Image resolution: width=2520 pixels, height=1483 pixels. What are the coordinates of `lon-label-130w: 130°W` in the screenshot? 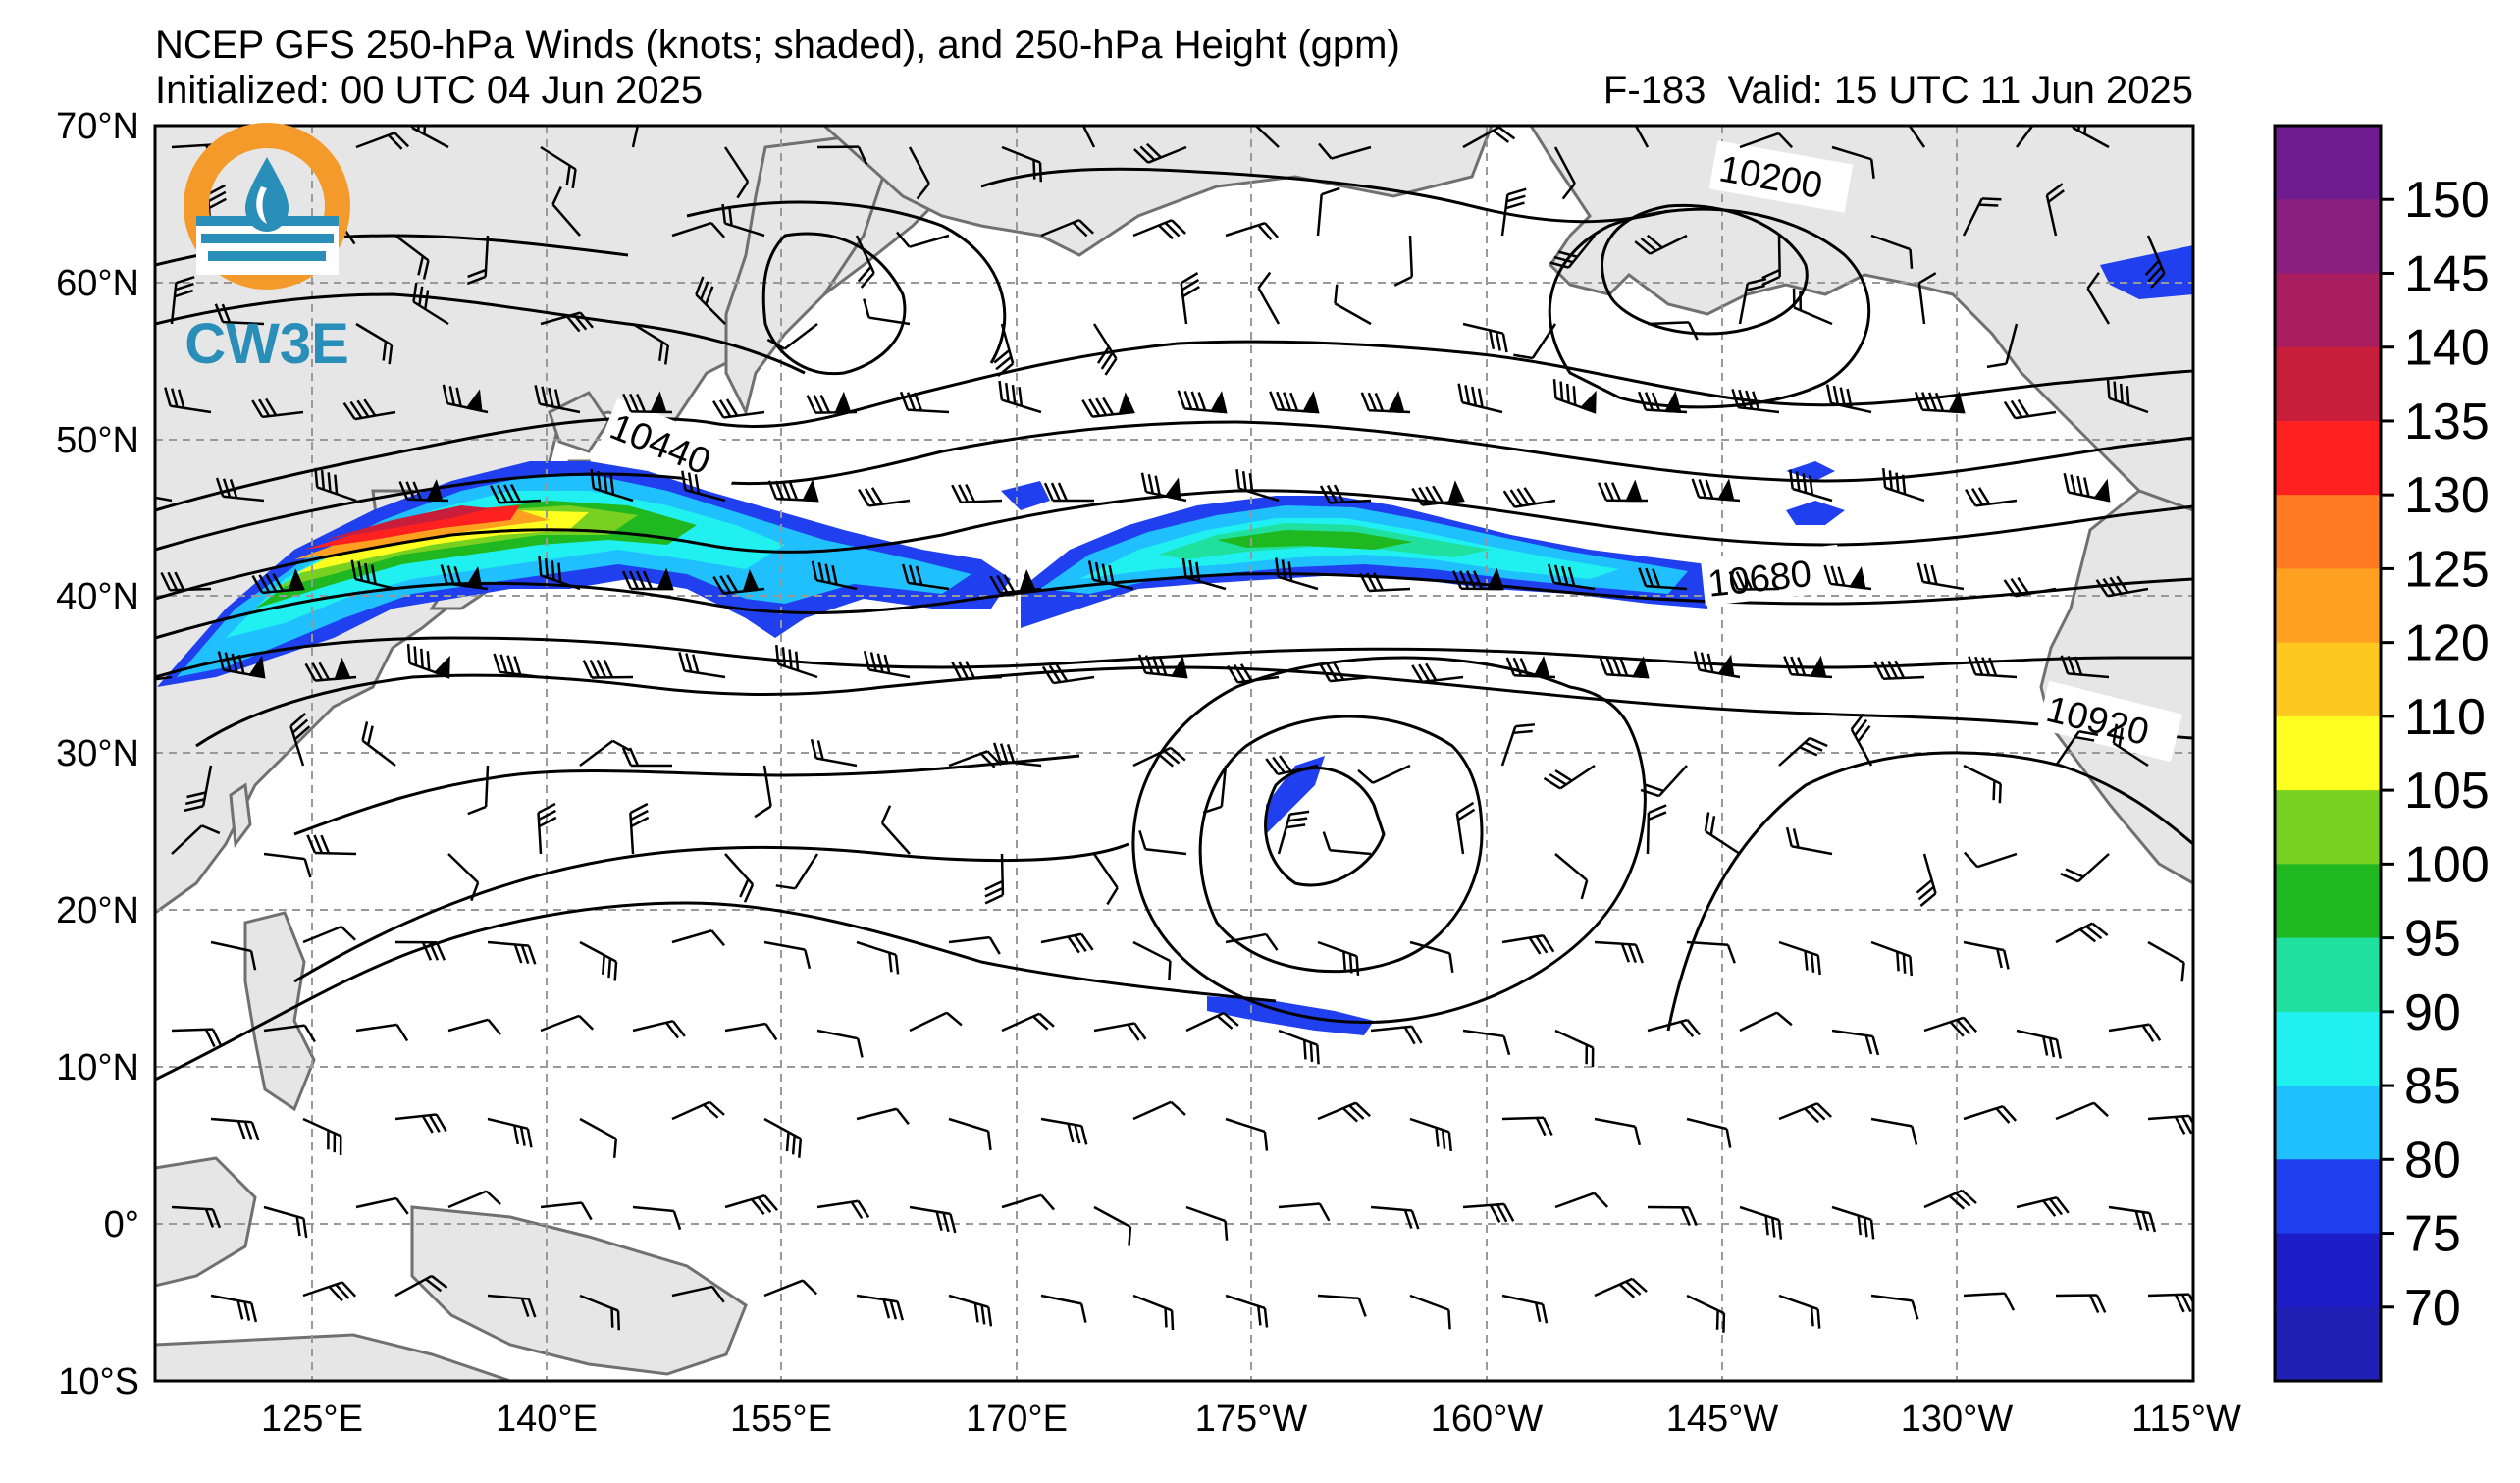 It's located at (1957, 1420).